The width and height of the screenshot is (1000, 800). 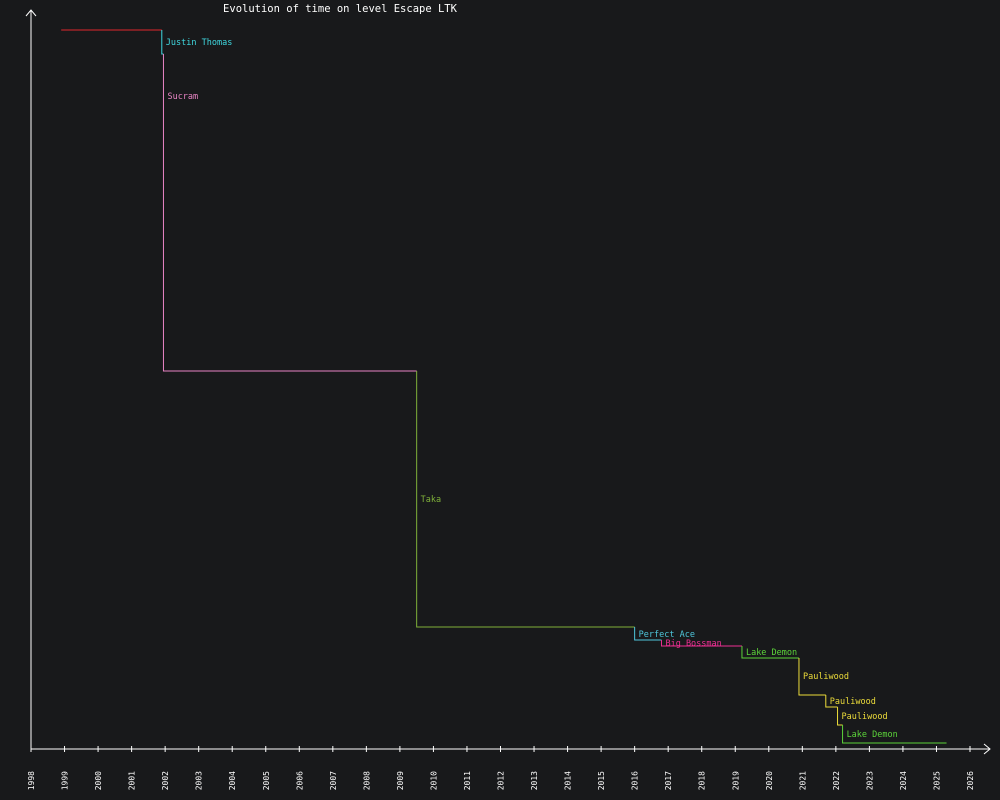 What do you see at coordinates (735, 780) in the screenshot?
I see `x-tick-label: 2019` at bounding box center [735, 780].